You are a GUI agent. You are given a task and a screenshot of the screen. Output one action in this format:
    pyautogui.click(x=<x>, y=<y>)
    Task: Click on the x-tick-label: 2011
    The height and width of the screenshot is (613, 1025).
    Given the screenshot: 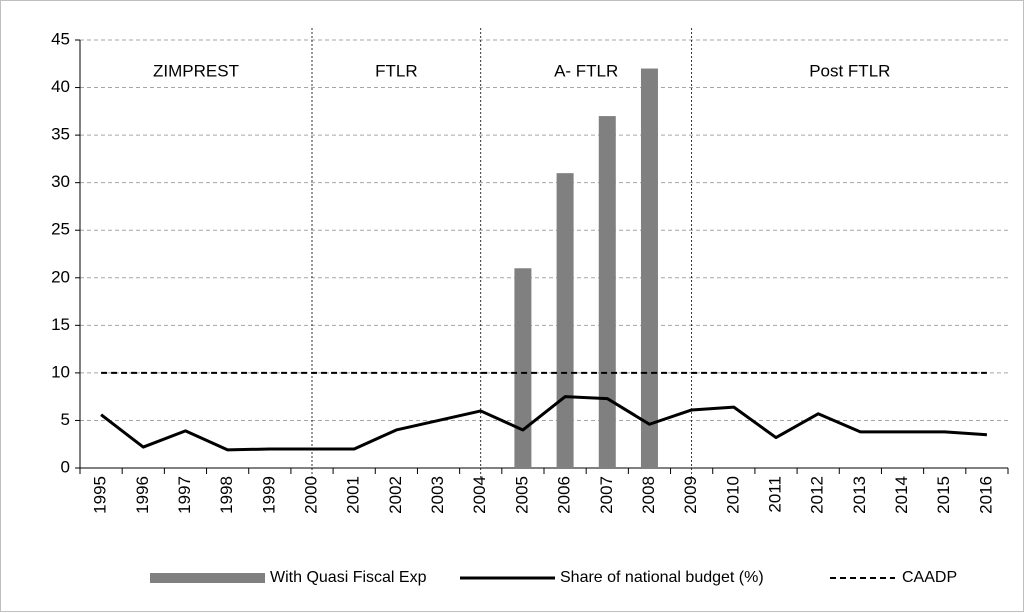 What is the action you would take?
    pyautogui.click(x=774, y=494)
    